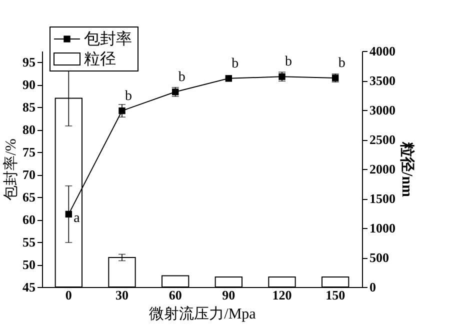 This screenshot has width=450, height=325. Describe the element at coordinates (100, 59) in the screenshot. I see `legend-label: 粒径` at that location.